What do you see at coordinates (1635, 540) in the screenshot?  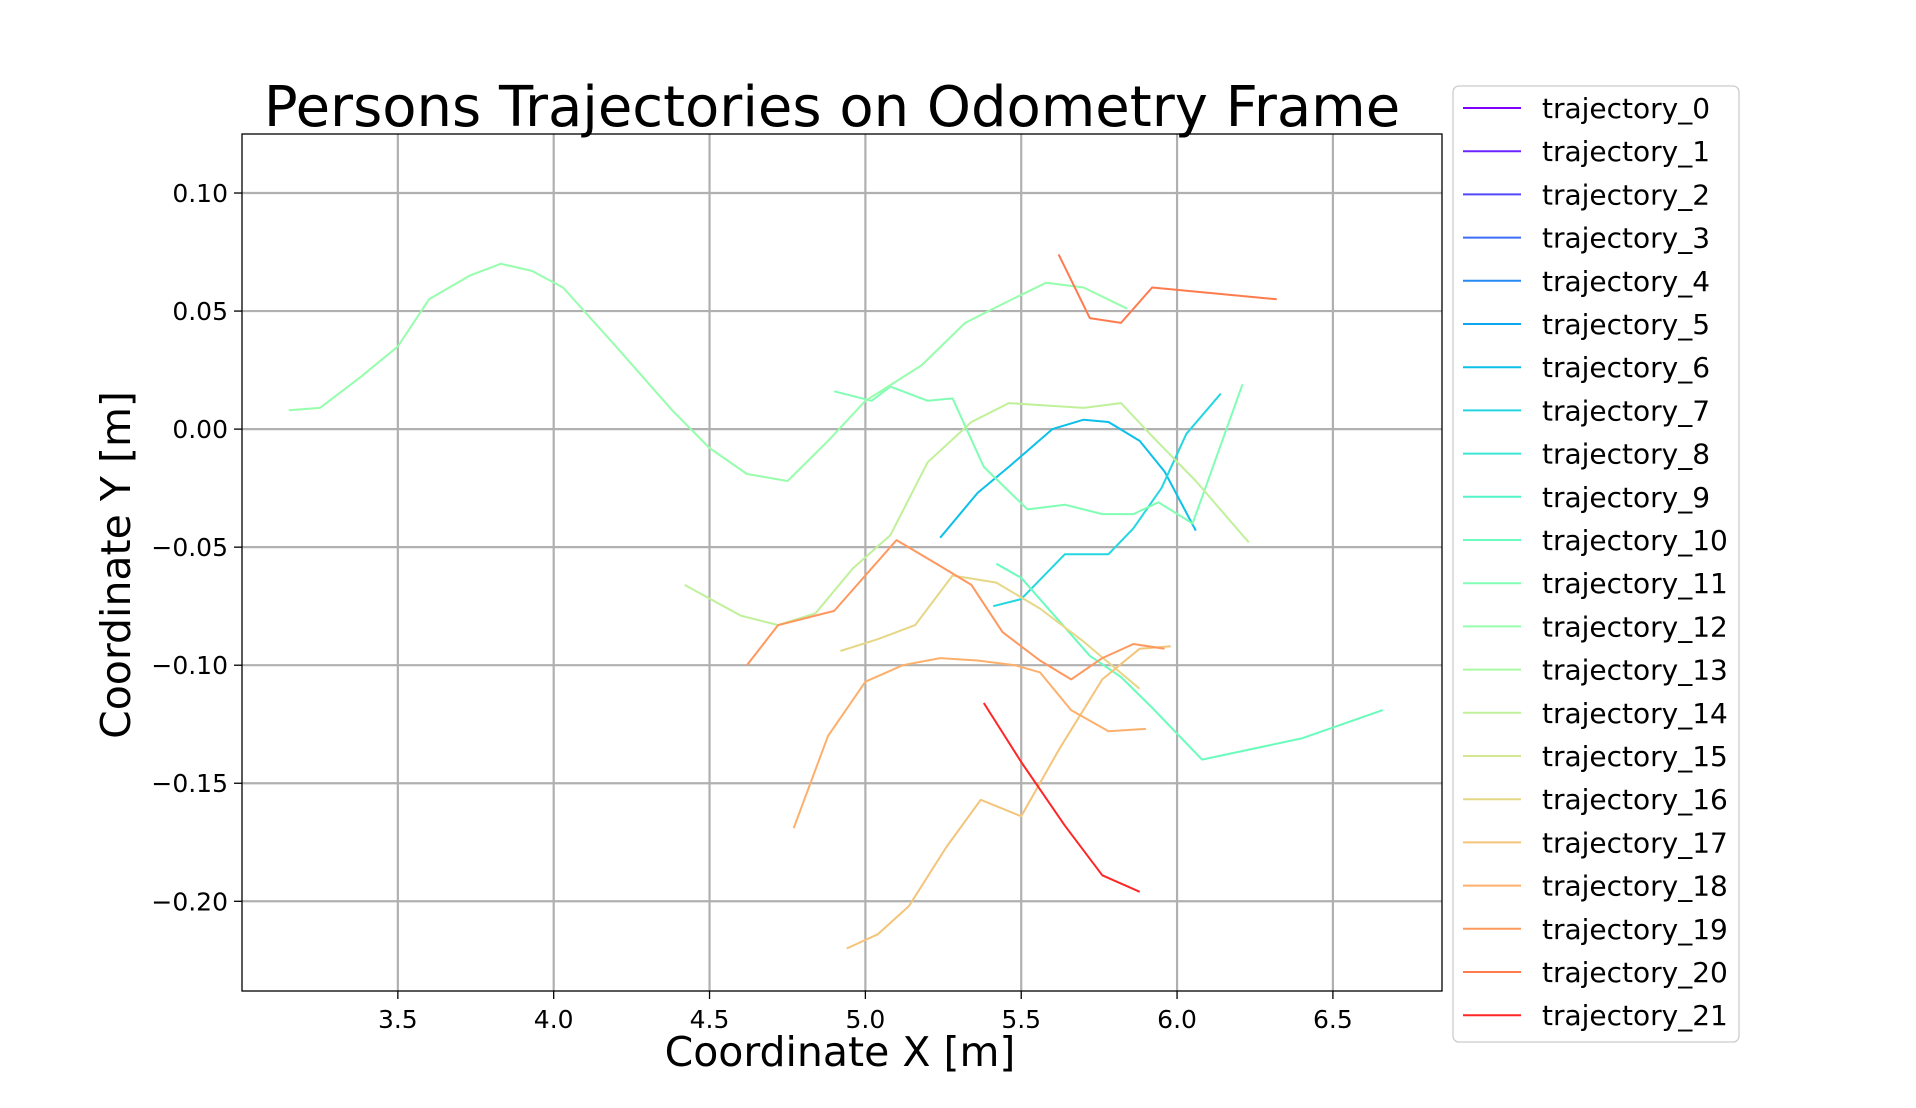 I see `legend-label: trajectory_10` at bounding box center [1635, 540].